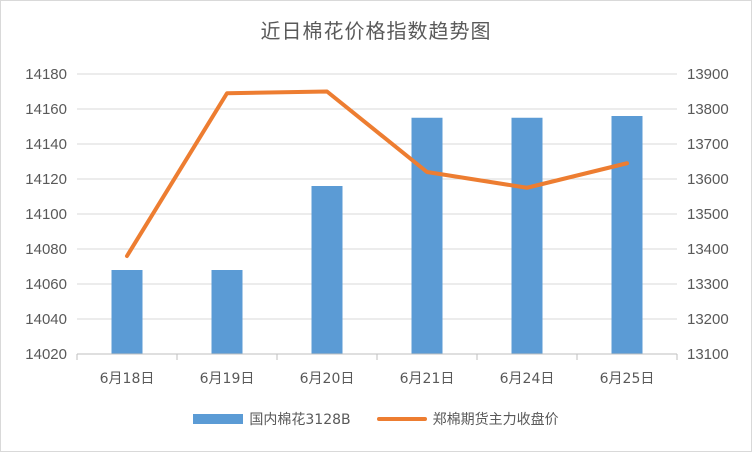  I want to click on legend-item-bar: 国内棉花3128B, so click(272, 419).